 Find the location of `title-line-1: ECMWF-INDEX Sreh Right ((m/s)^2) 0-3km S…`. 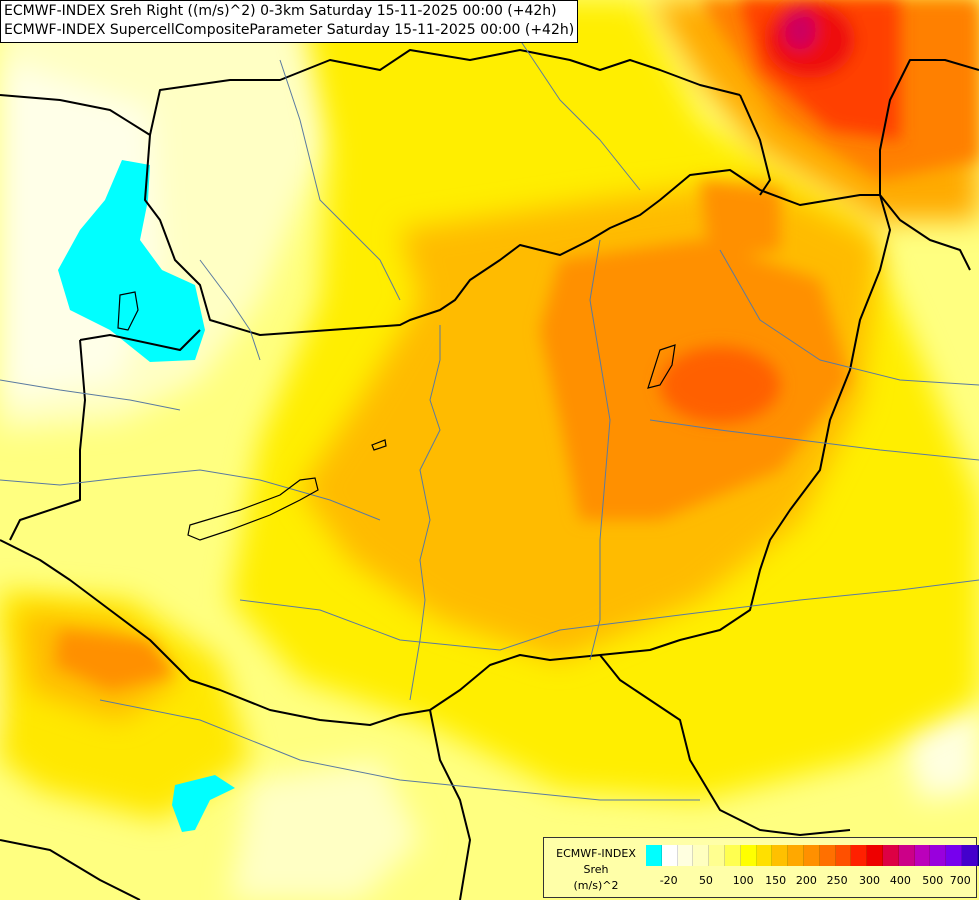

title-line-1: ECMWF-INDEX Sreh Right ((m/s)^2) 0-3km S… is located at coordinates (280, 11).